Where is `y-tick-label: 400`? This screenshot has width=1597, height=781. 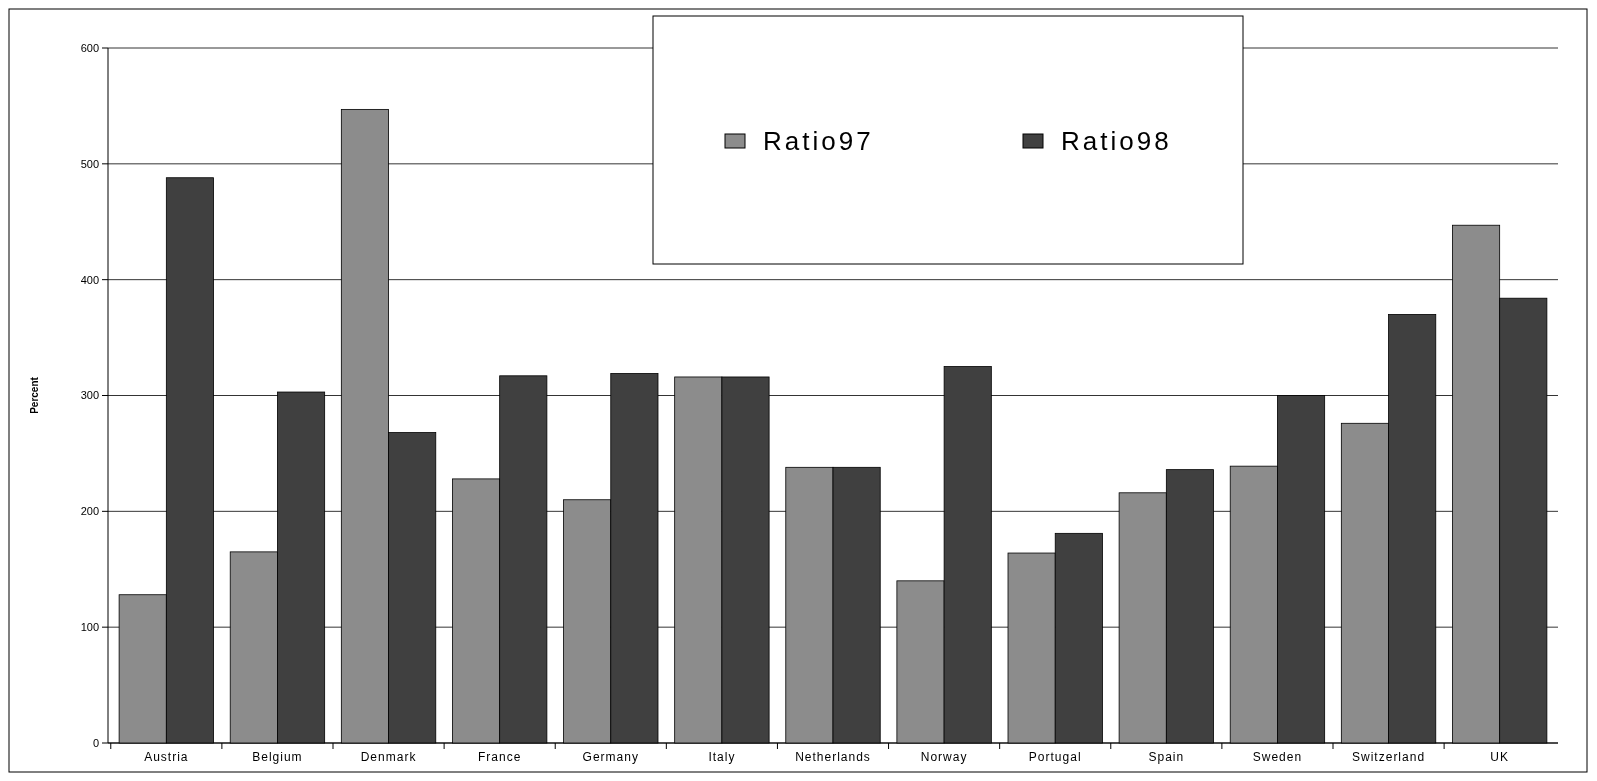
y-tick-label: 400 is located at coordinates (89, 279).